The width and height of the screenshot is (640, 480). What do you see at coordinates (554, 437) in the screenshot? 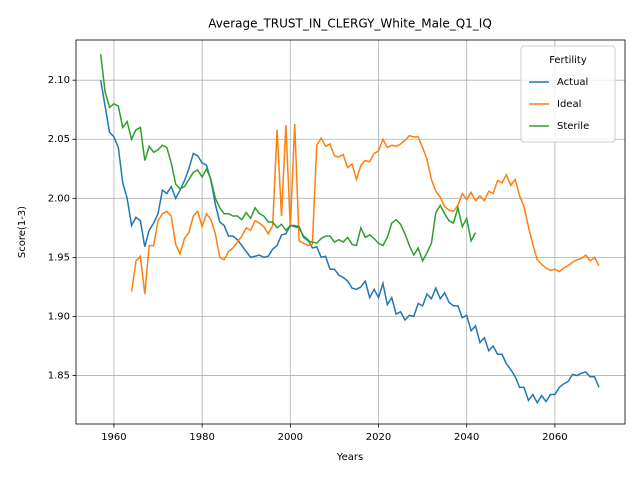
I see `x-tick-label: 2060` at bounding box center [554, 437].